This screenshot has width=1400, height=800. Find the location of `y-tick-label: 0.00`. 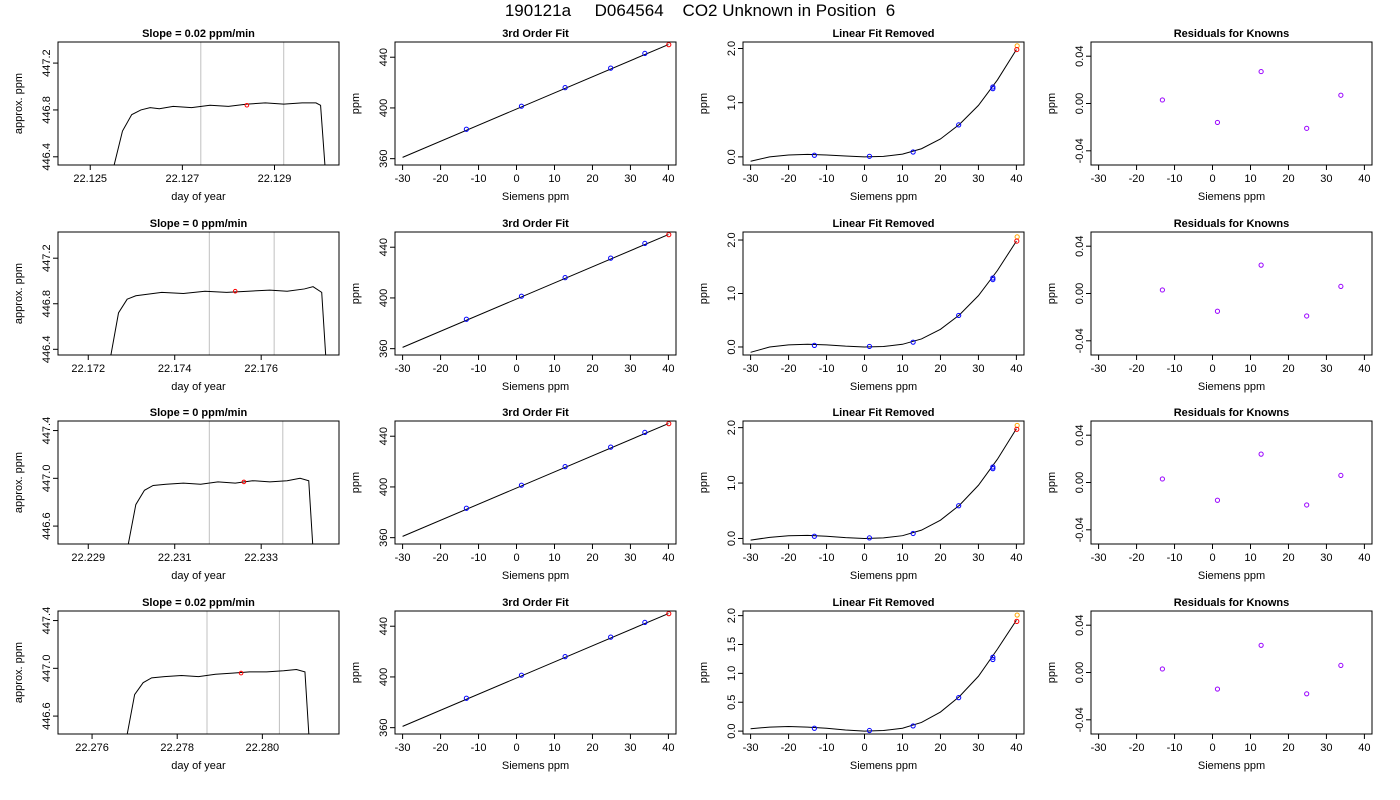

y-tick-label: 0.00 is located at coordinates (1080, 482).